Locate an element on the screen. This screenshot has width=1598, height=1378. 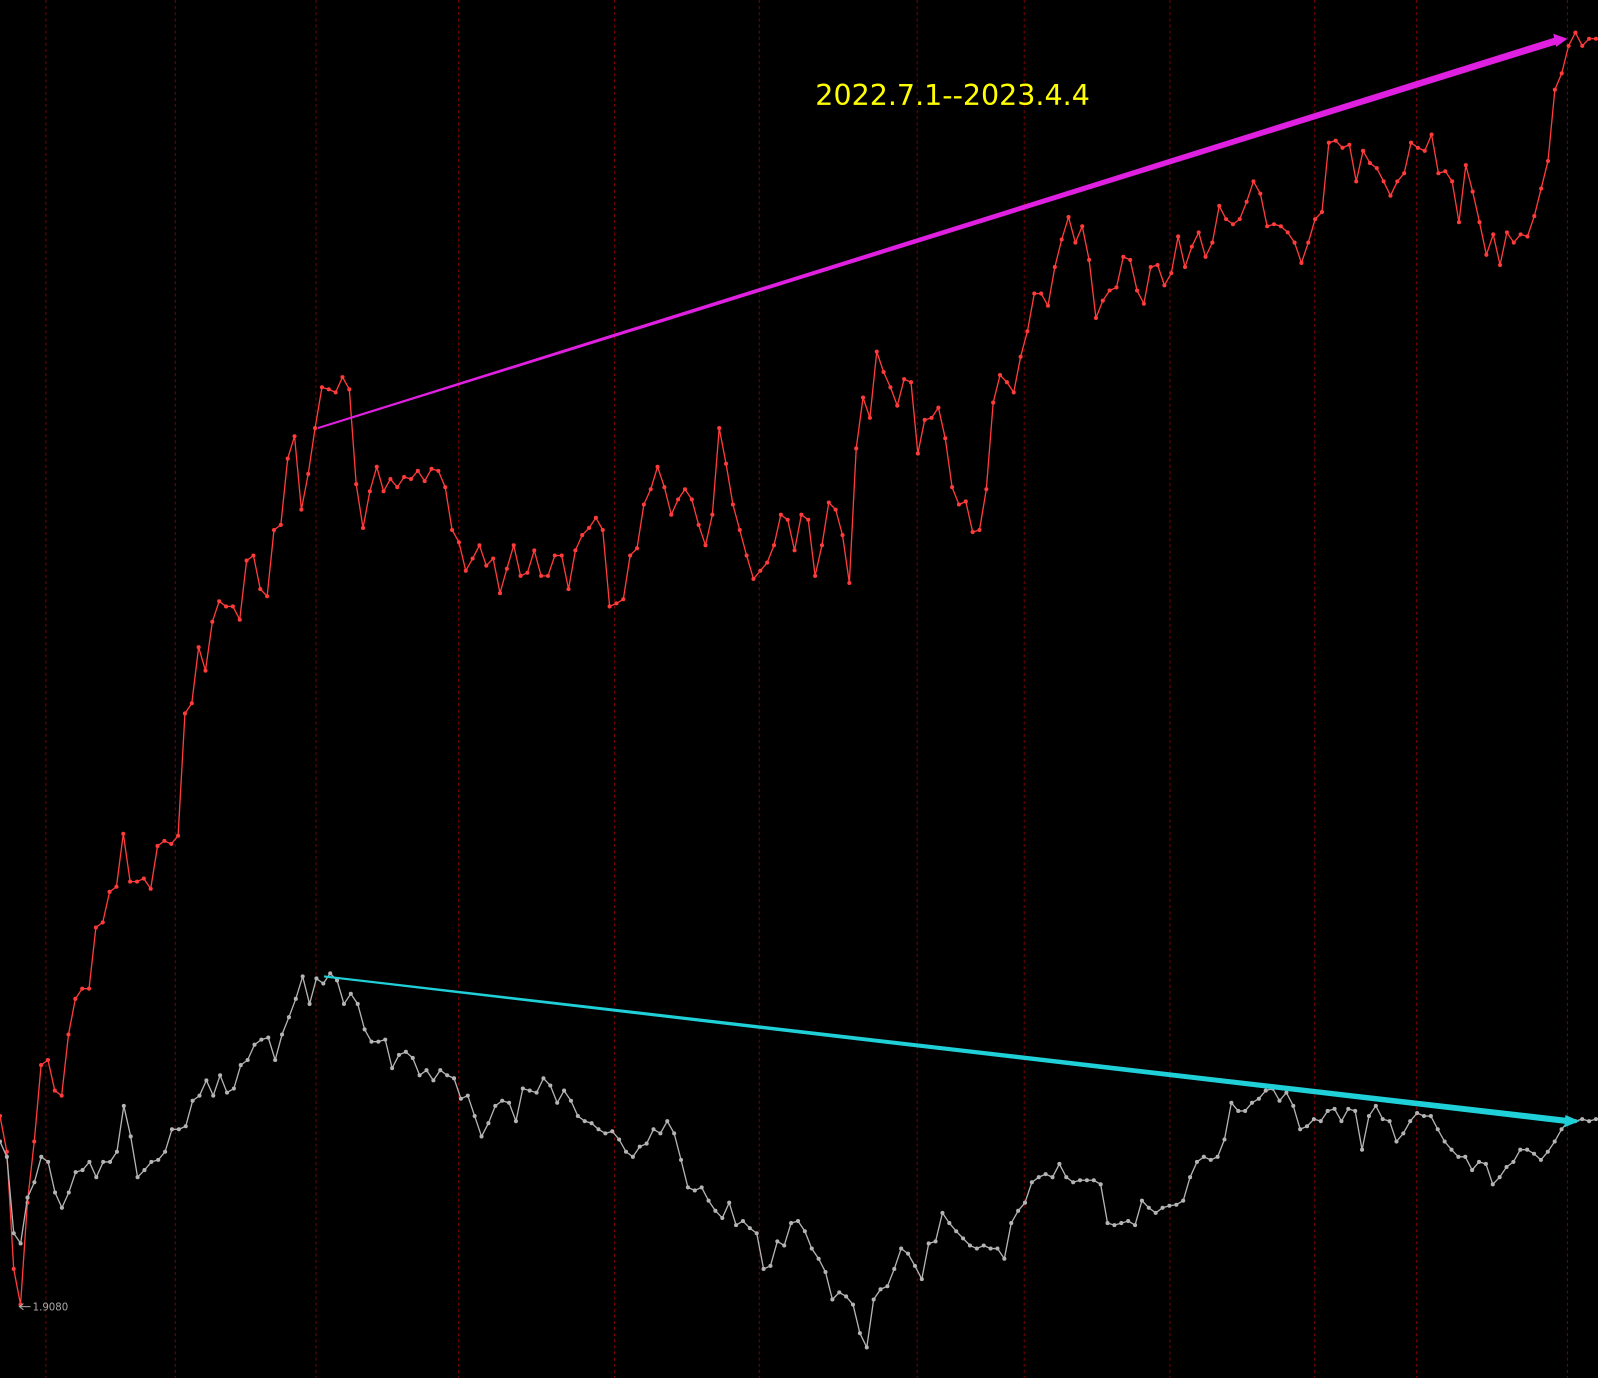
arrow-head is located at coordinates (1560, 40).